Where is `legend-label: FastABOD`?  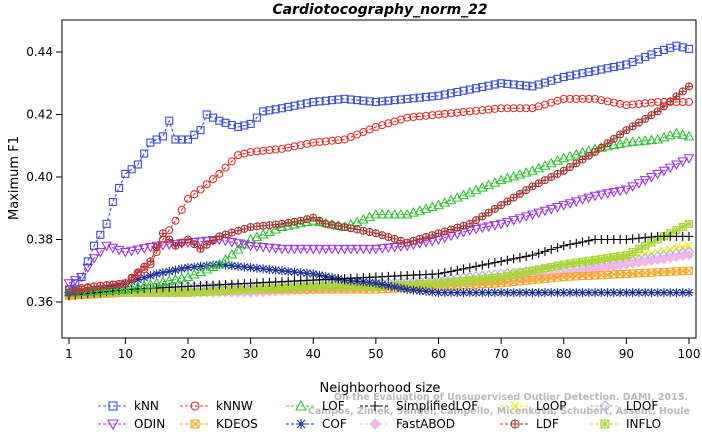
legend-label: FastABOD is located at coordinates (425, 424).